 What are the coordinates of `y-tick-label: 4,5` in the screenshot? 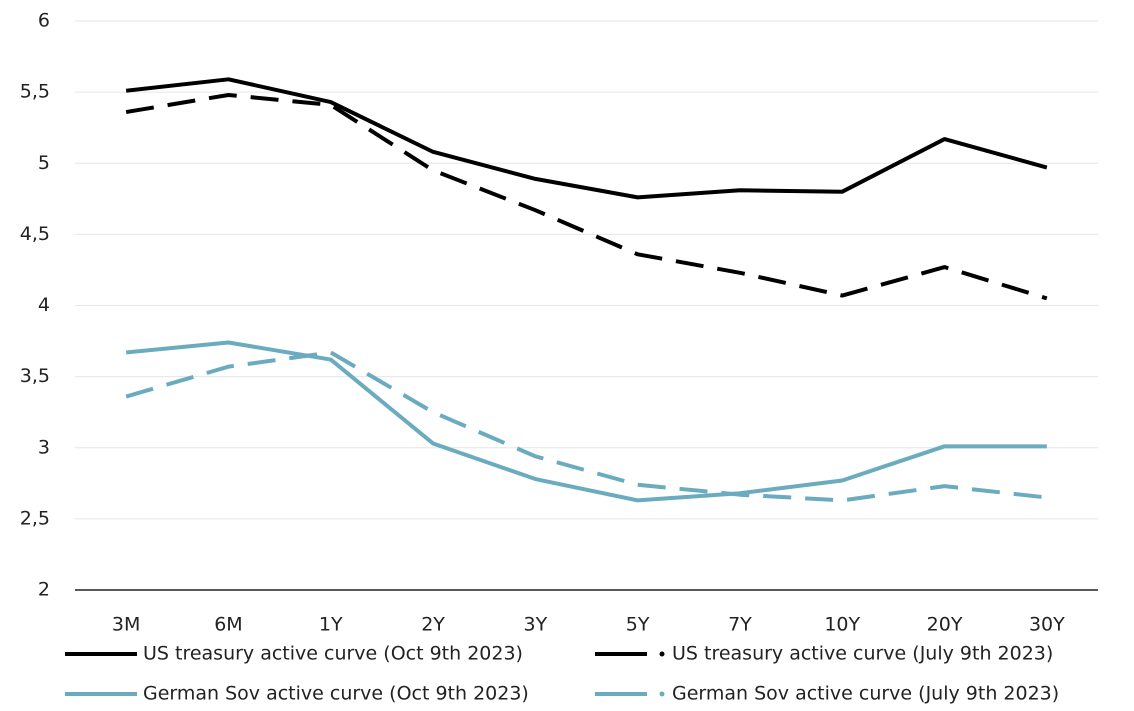 It's located at (35, 234).